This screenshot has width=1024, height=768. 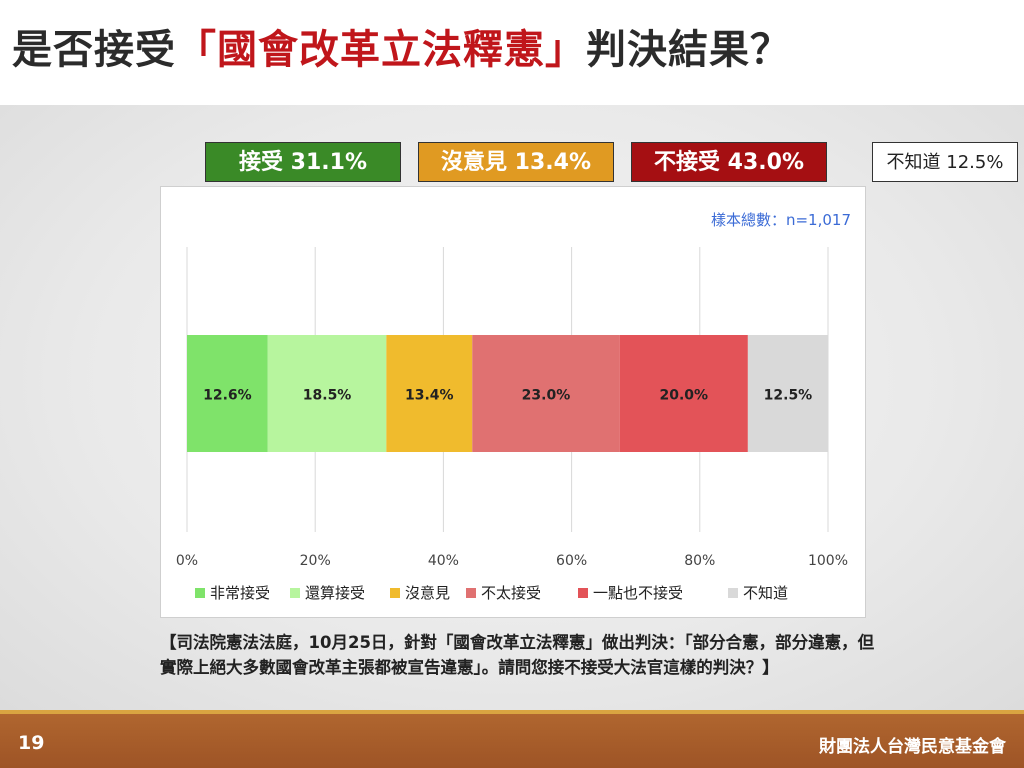 I want to click on legend-label: 一點也不接受, so click(x=638, y=593).